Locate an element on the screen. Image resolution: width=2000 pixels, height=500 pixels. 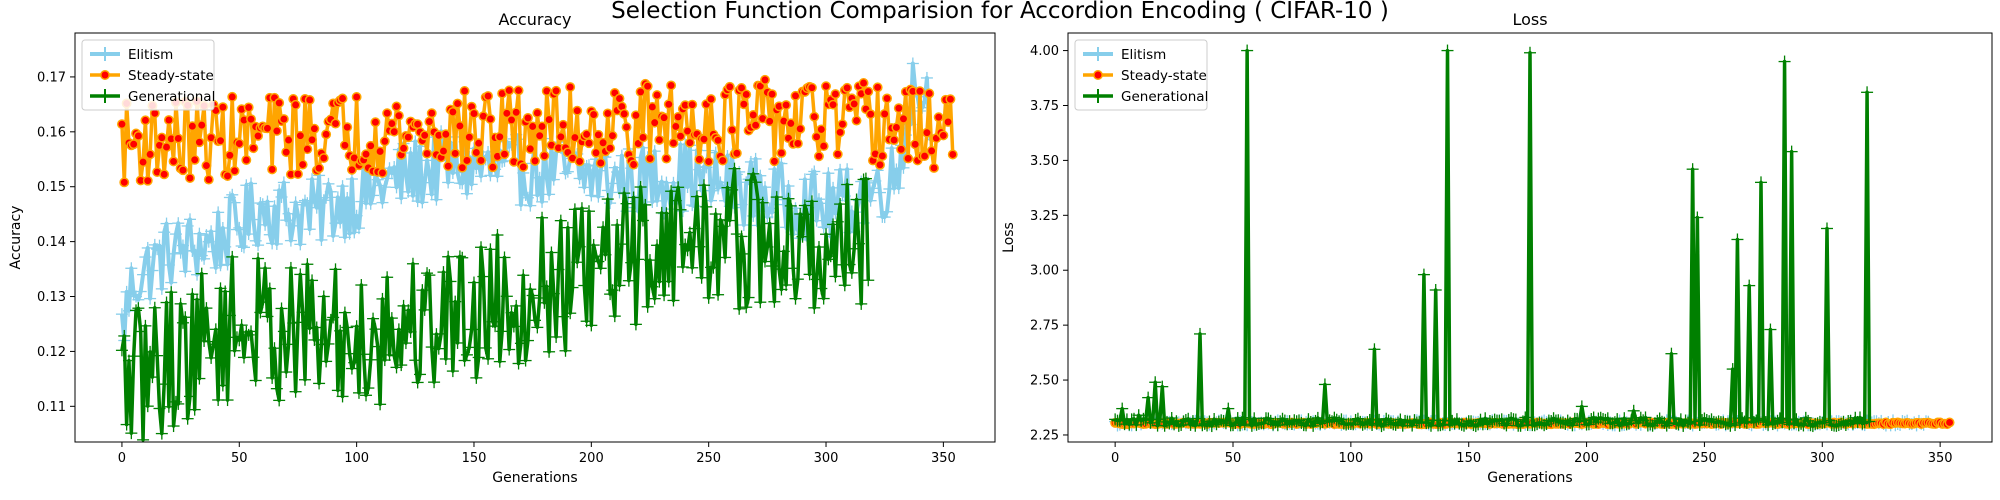
y-axis-label: Loss is located at coordinates (1009, 237).